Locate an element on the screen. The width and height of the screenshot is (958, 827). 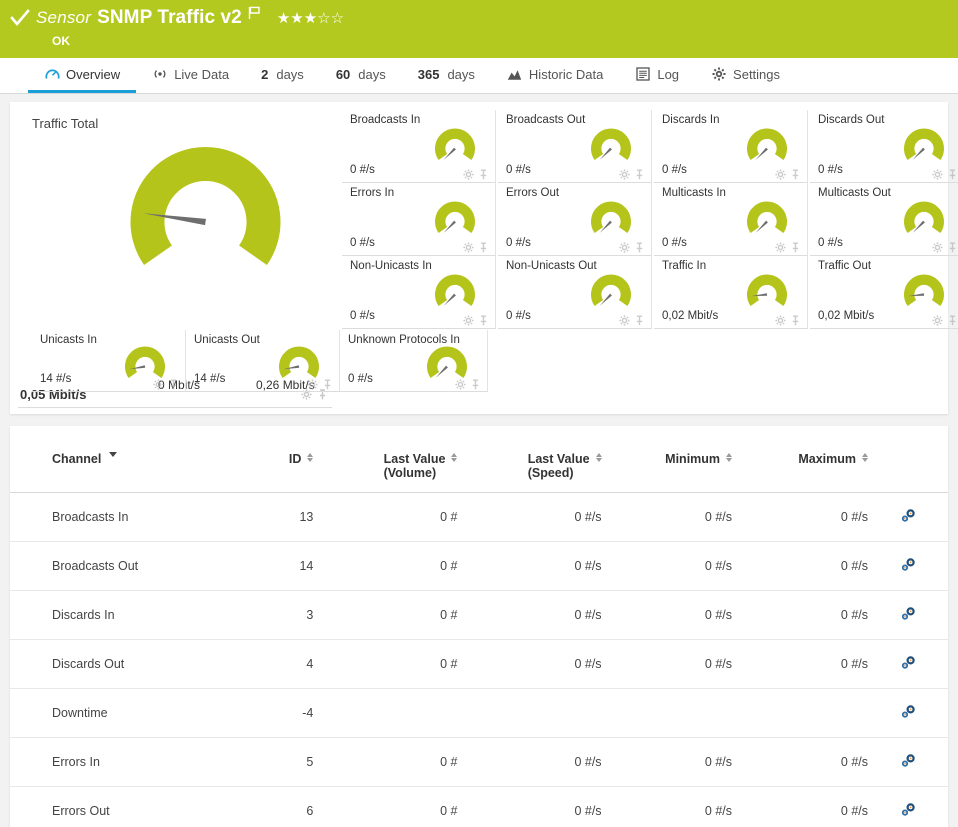
cell-channel: Downtime is located at coordinates (138, 713).